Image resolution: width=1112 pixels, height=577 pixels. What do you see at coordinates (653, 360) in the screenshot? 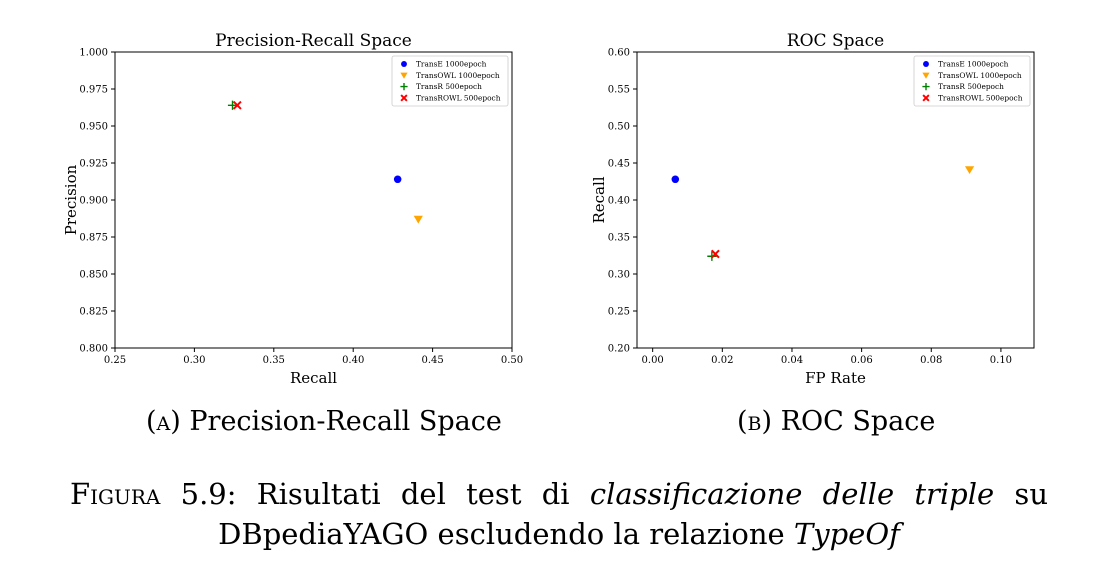
I see `x-tick-label: 0.00` at bounding box center [653, 360].